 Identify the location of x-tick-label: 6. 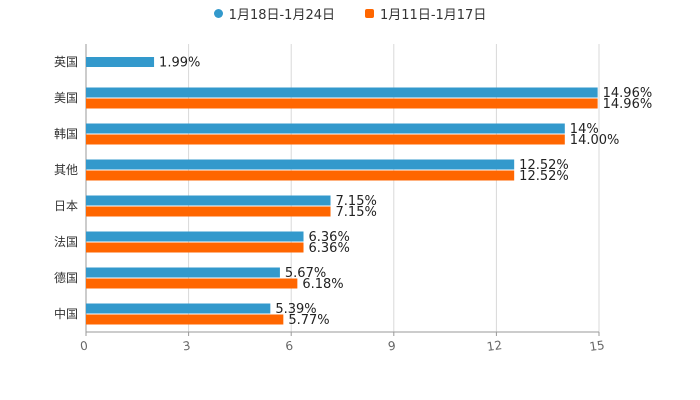
(289, 346).